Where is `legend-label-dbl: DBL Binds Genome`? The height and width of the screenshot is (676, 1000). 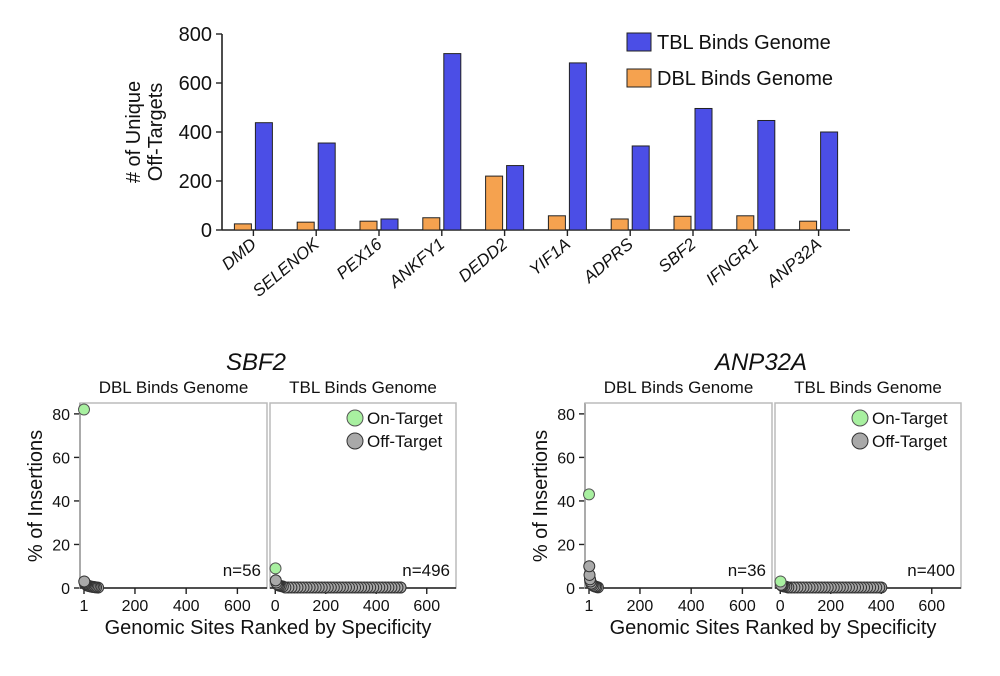
legend-label-dbl: DBL Binds Genome is located at coordinates (745, 79).